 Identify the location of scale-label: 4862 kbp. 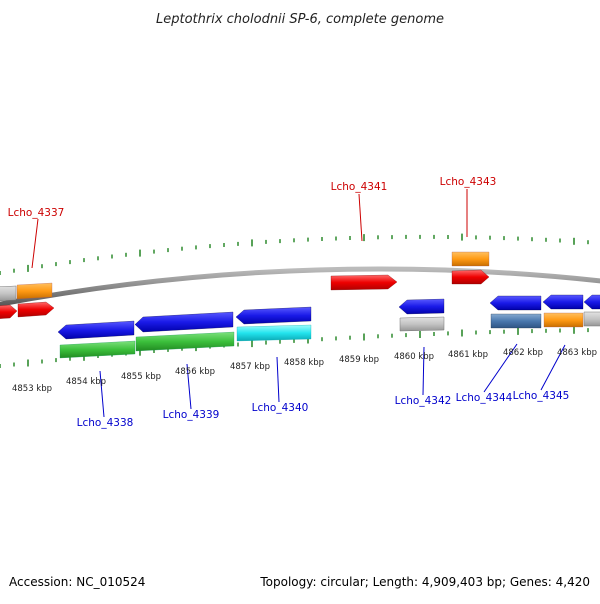
(523, 353).